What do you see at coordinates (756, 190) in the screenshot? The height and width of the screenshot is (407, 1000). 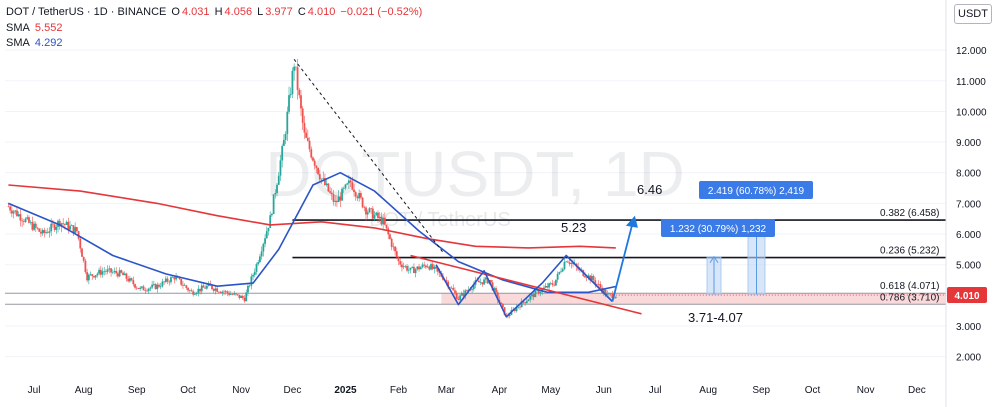 I see `box-high-label-bg` at bounding box center [756, 190].